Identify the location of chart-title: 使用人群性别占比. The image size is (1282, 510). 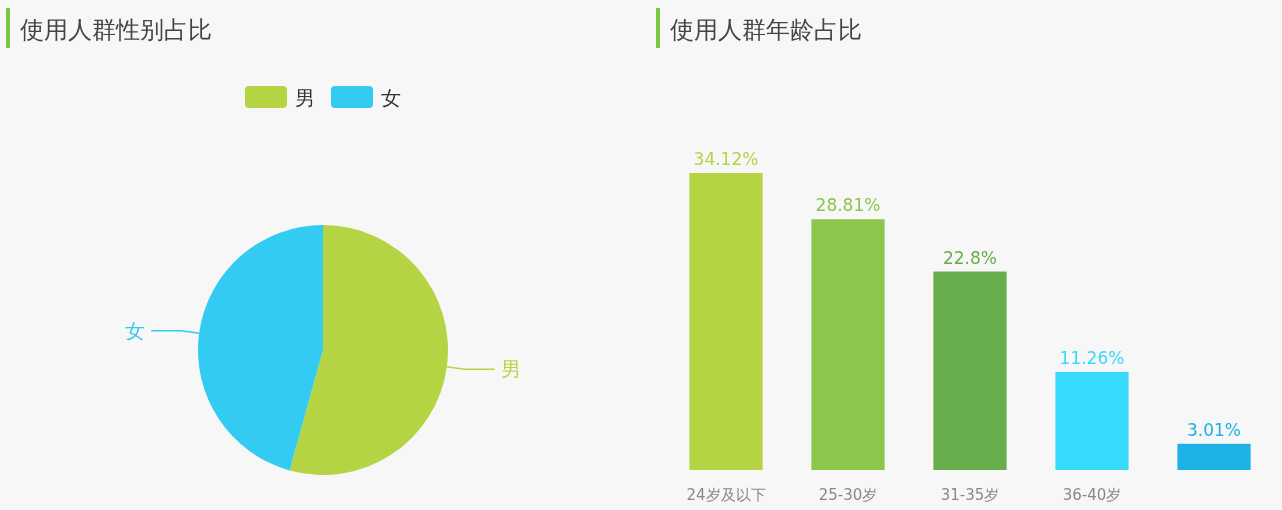
(116, 30).